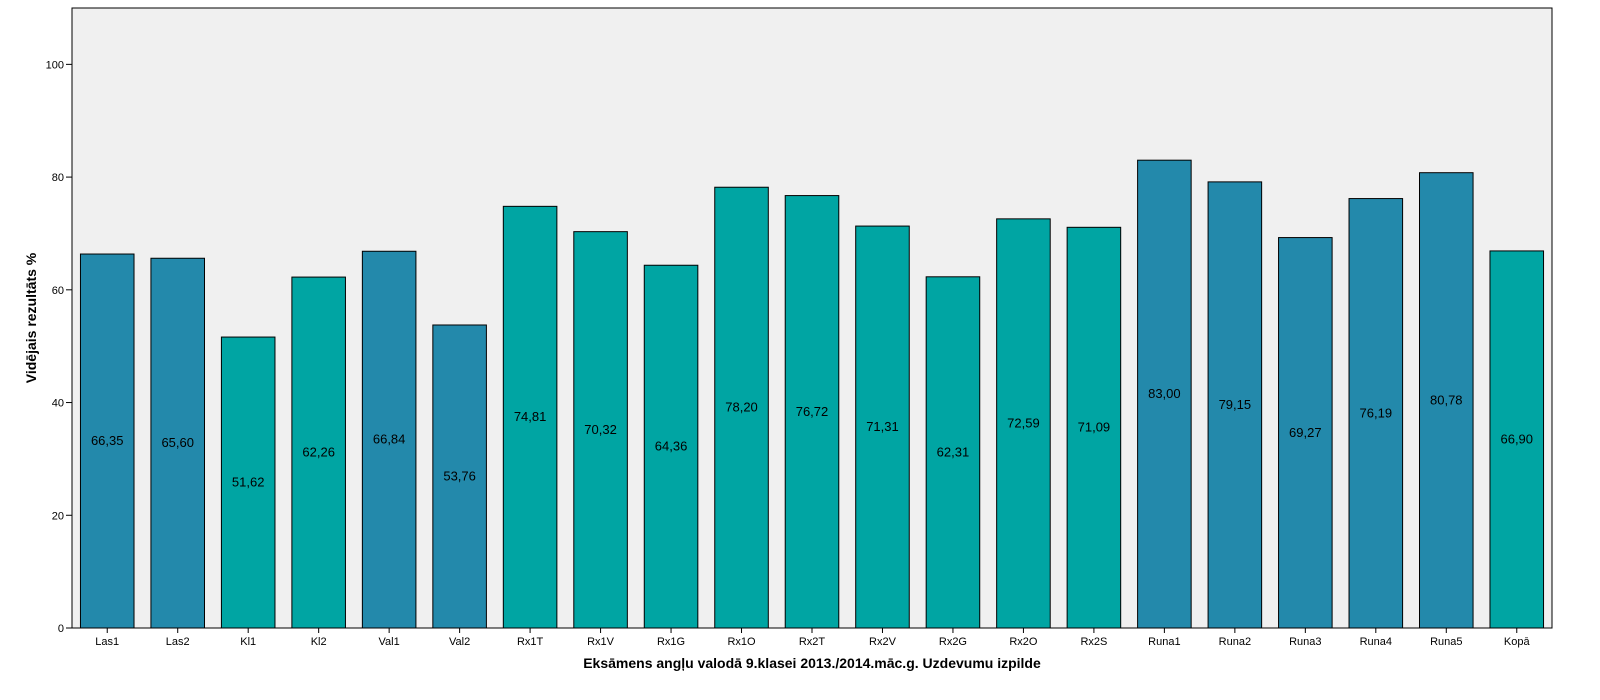 This screenshot has height=700, width=1600. I want to click on x-tick-label: Val2, so click(459, 642).